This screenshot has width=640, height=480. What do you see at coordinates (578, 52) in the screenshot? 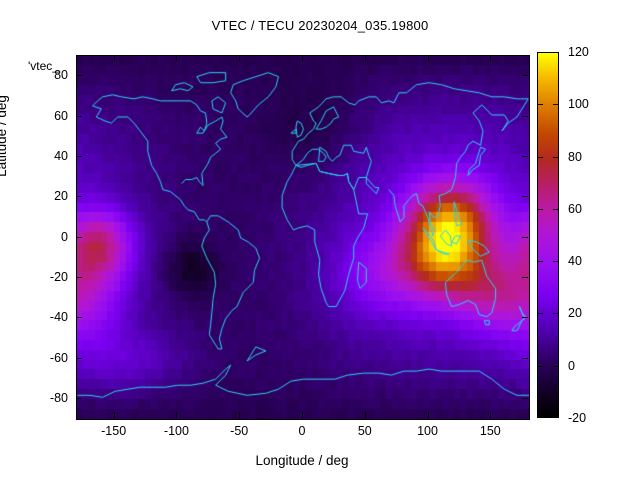
I see `colorbar-tick-label: 120` at bounding box center [578, 52].